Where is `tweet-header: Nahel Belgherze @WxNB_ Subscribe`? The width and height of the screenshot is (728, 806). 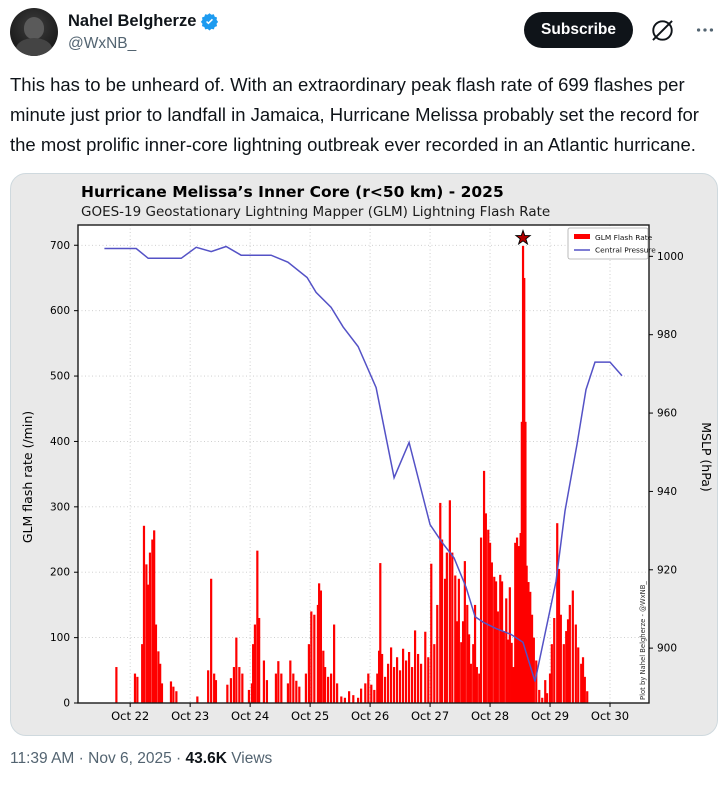
tweet-header: Nahel Belgherze @WxNB_ Subscribe is located at coordinates (364, 32).